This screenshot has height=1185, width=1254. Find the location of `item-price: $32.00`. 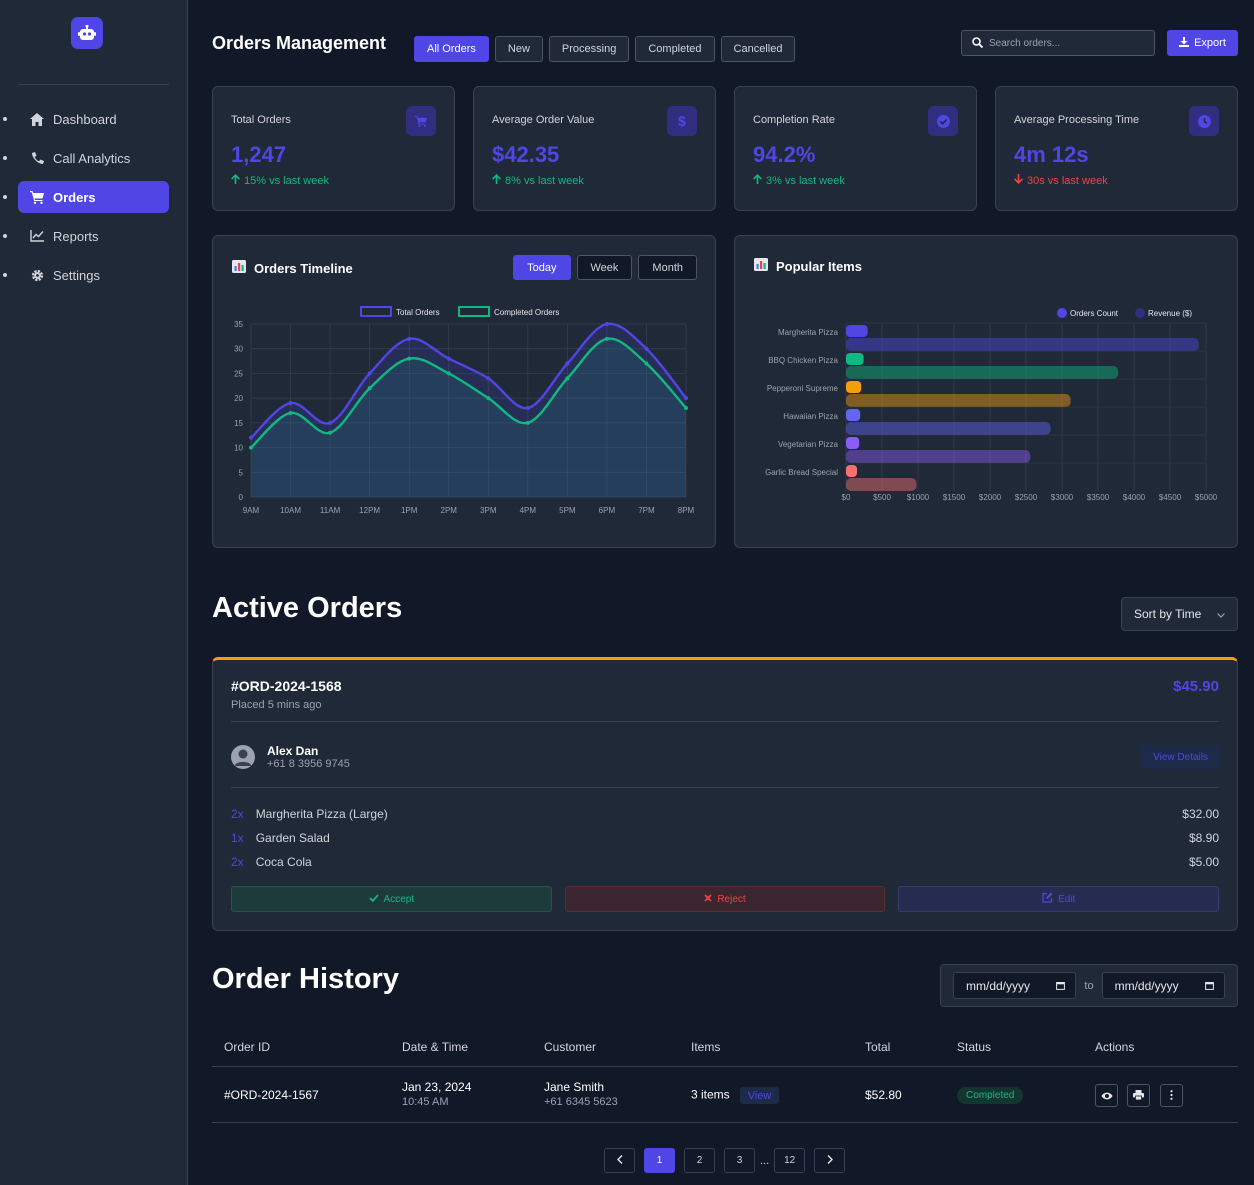

item-price: $32.00 is located at coordinates (1200, 814).